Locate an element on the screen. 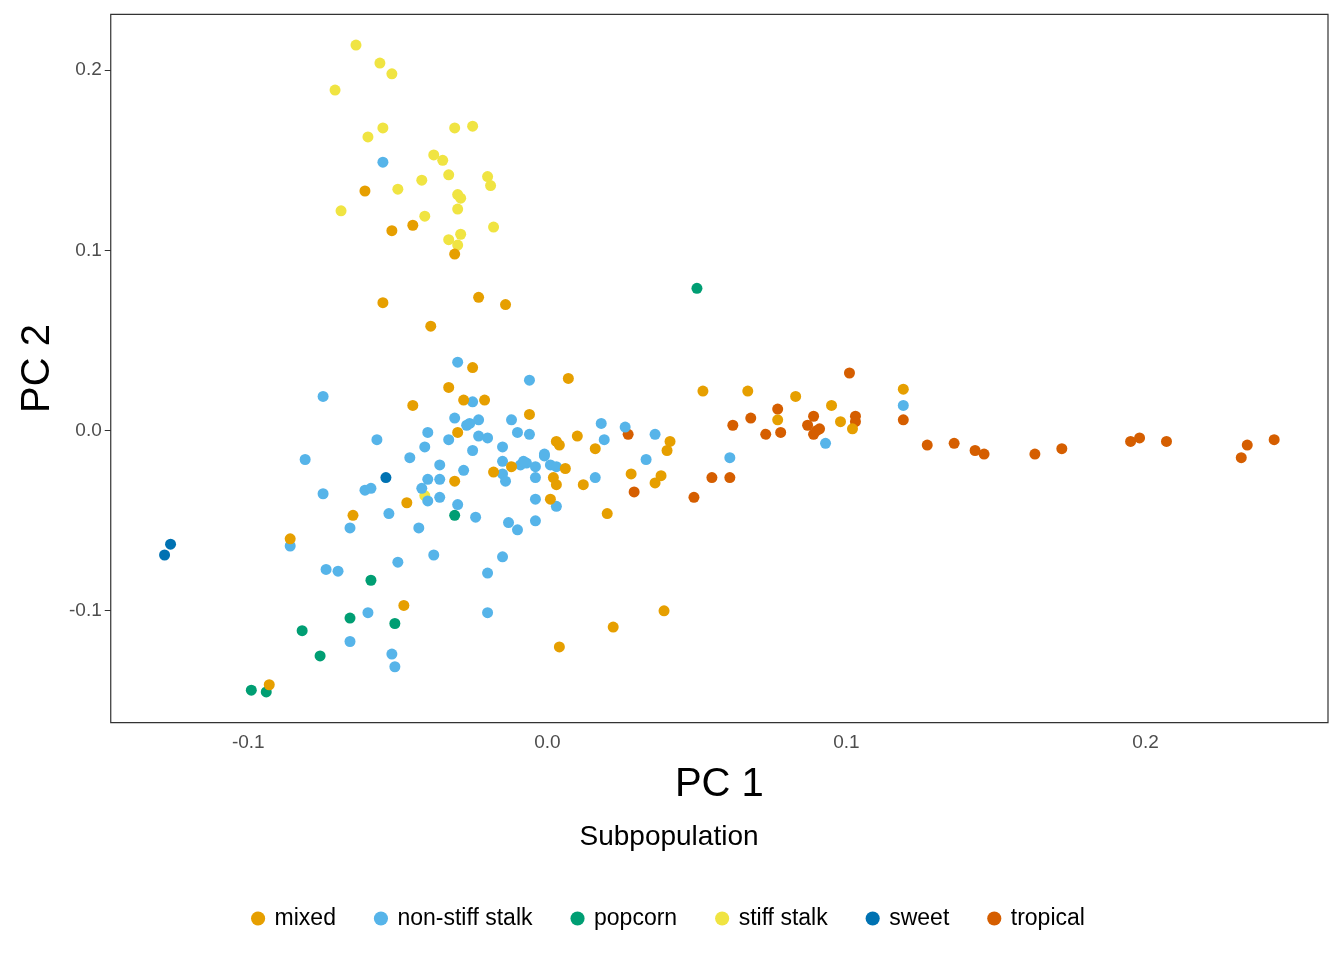 This screenshot has height=960, width=1344. y-axis-title: PC 2 is located at coordinates (35, 368).